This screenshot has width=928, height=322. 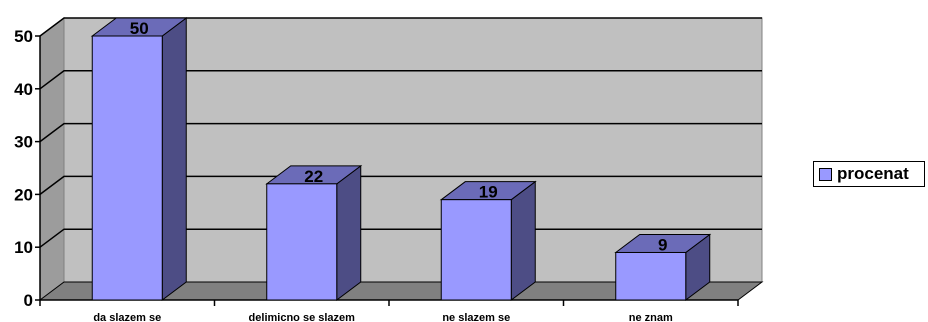 I want to click on y-tick-label: 0, so click(x=28, y=300).